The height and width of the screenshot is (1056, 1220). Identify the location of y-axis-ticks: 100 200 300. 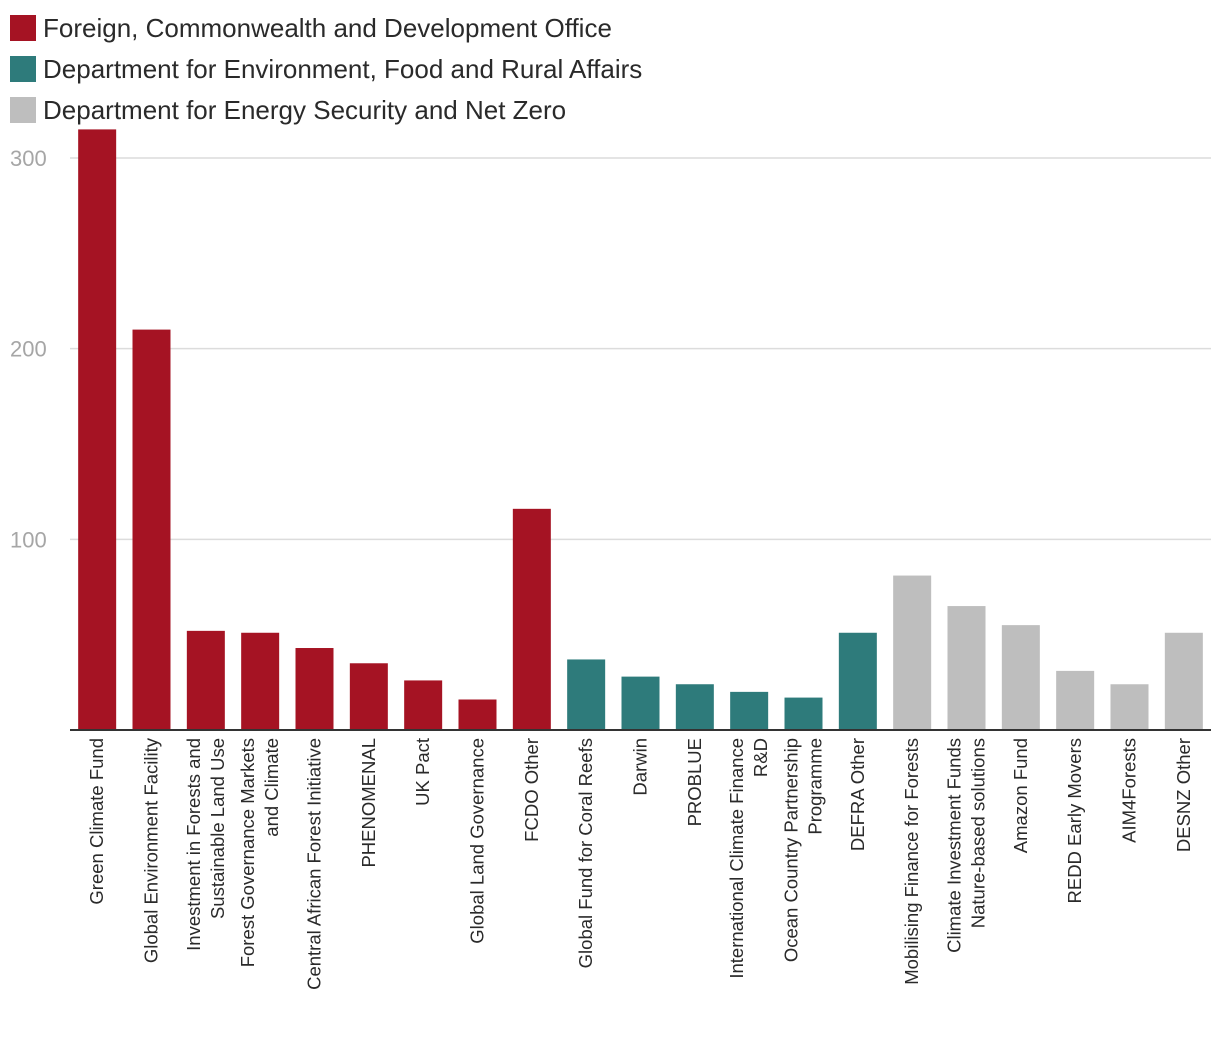
(28, 349).